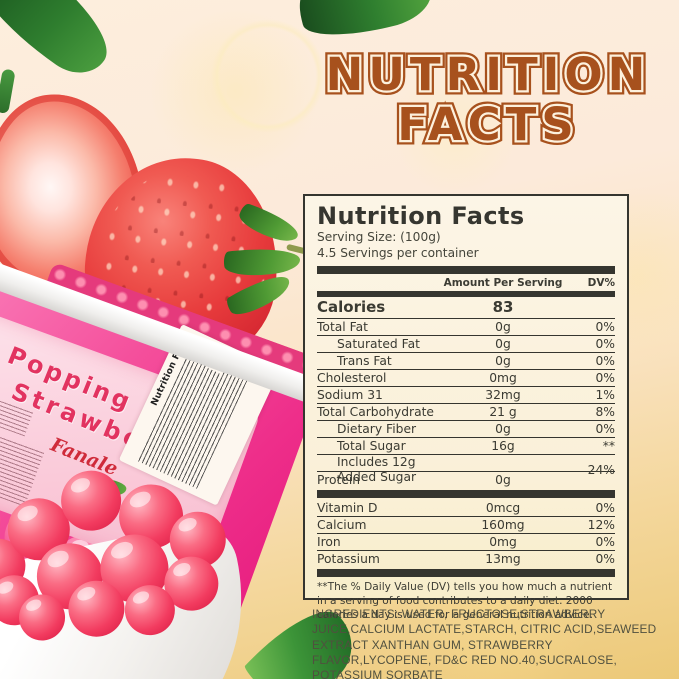 The height and width of the screenshot is (679, 679). I want to click on nutrition-row: Protein 0g, so click(466, 479).